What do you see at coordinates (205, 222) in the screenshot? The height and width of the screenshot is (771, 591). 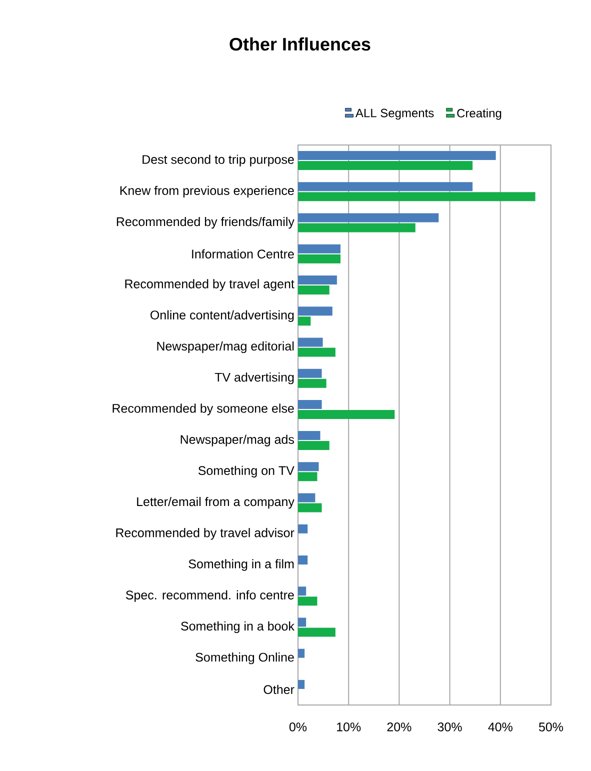 I see `y-tick-label: Recommended by friends/family` at bounding box center [205, 222].